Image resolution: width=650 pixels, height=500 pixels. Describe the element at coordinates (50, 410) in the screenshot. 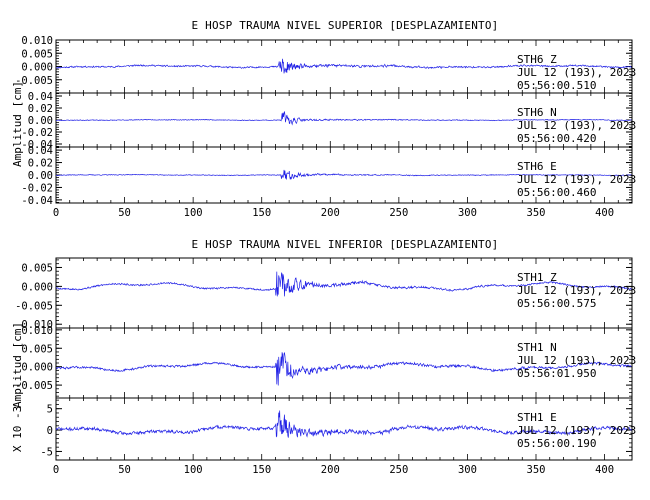

I see `y-tick-label: 5` at that location.